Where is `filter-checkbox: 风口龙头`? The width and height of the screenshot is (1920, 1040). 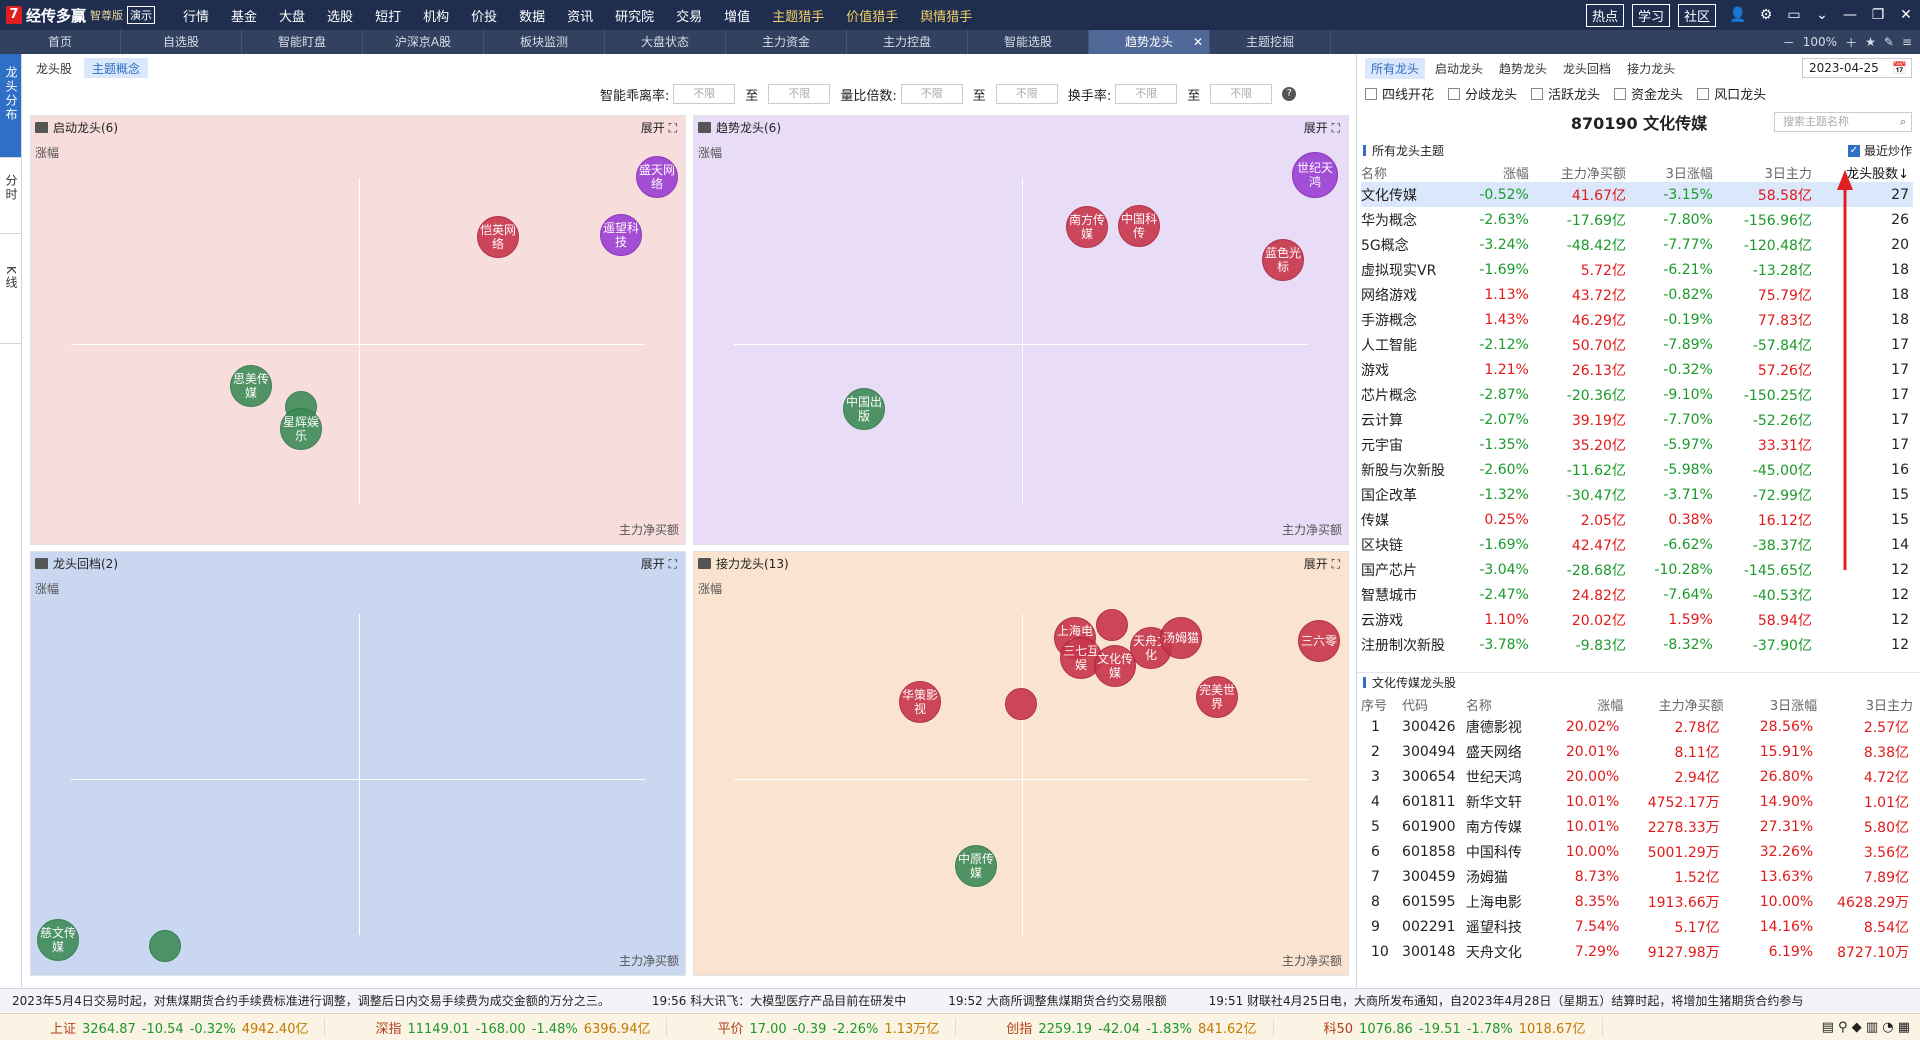
filter-checkbox: 风口龙头 is located at coordinates (1731, 93).